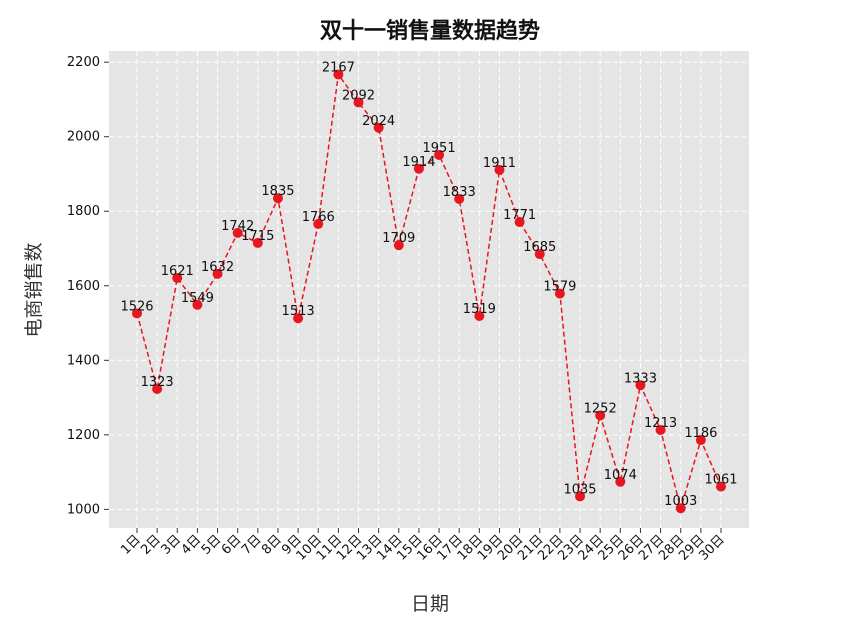 This screenshot has height=627, width=848. What do you see at coordinates (358, 95) in the screenshot?
I see `data-label: 2092` at bounding box center [358, 95].